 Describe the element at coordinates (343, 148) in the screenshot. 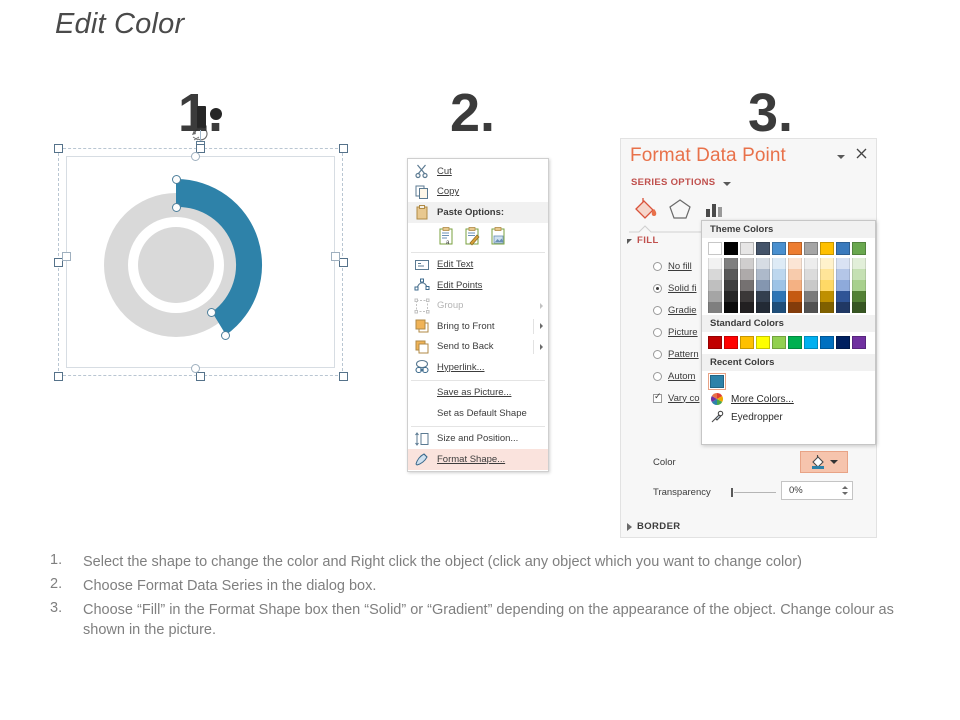

I see `selection-handle-ne` at that location.